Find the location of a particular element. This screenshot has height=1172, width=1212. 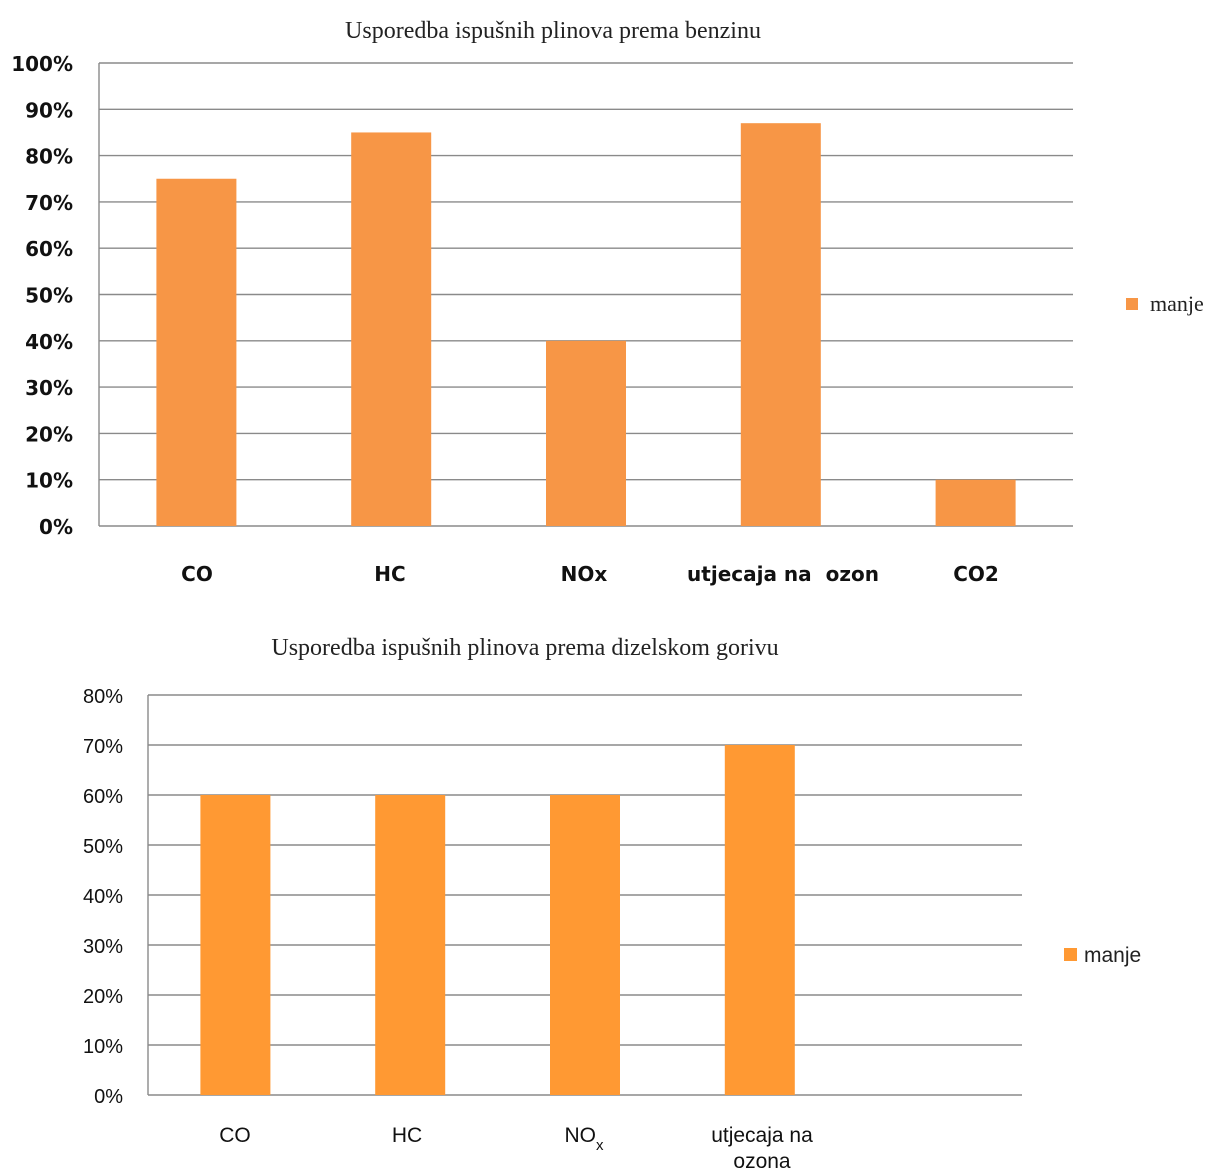

chart2-legend: manje is located at coordinates (1102, 955).